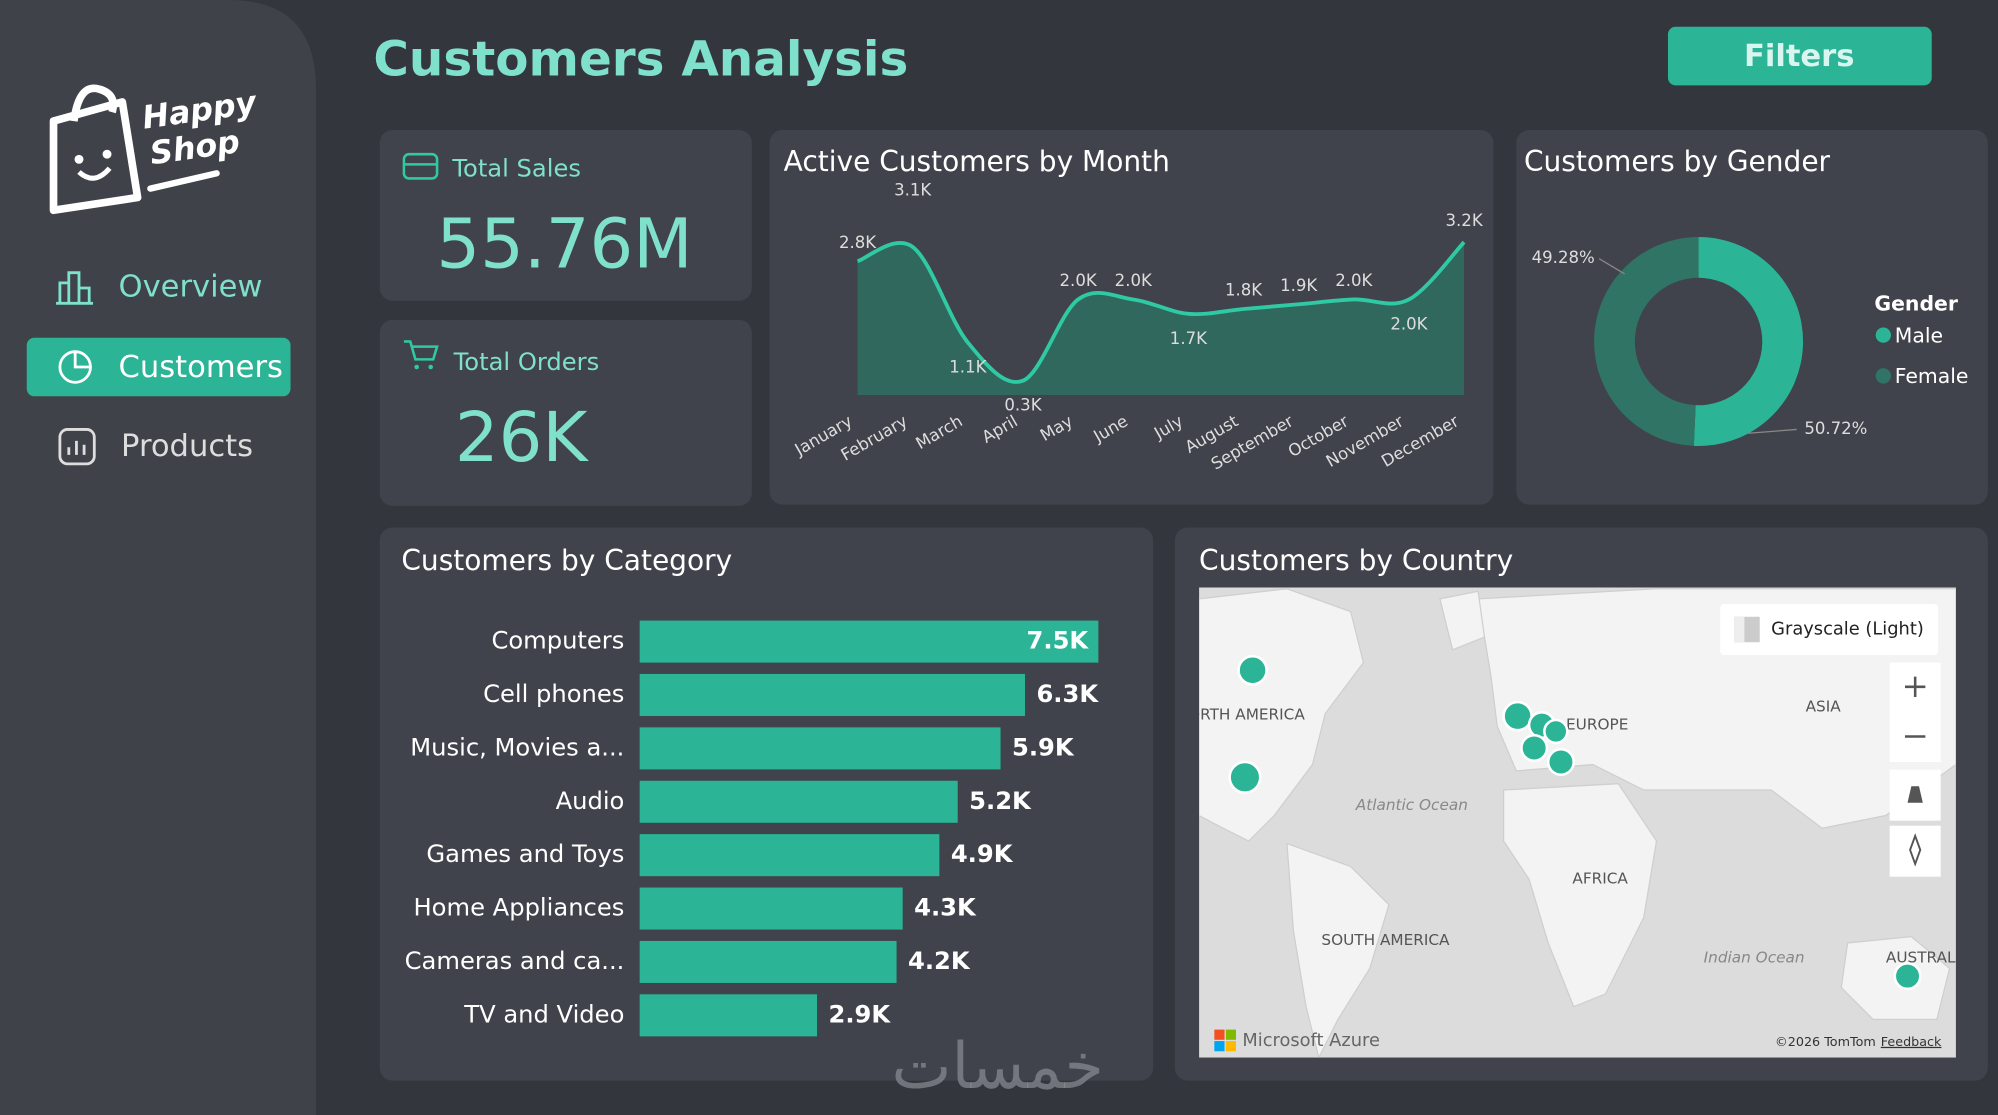 The image size is (1998, 1115). What do you see at coordinates (858, 242) in the screenshot?
I see `data-label: 2.8K` at bounding box center [858, 242].